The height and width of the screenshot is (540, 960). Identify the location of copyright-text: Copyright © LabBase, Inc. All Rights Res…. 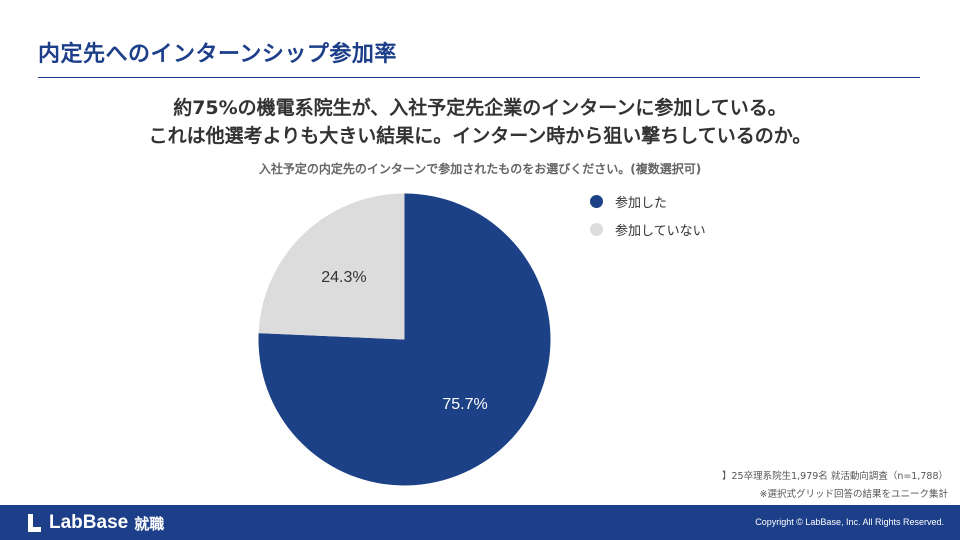
(849, 522).